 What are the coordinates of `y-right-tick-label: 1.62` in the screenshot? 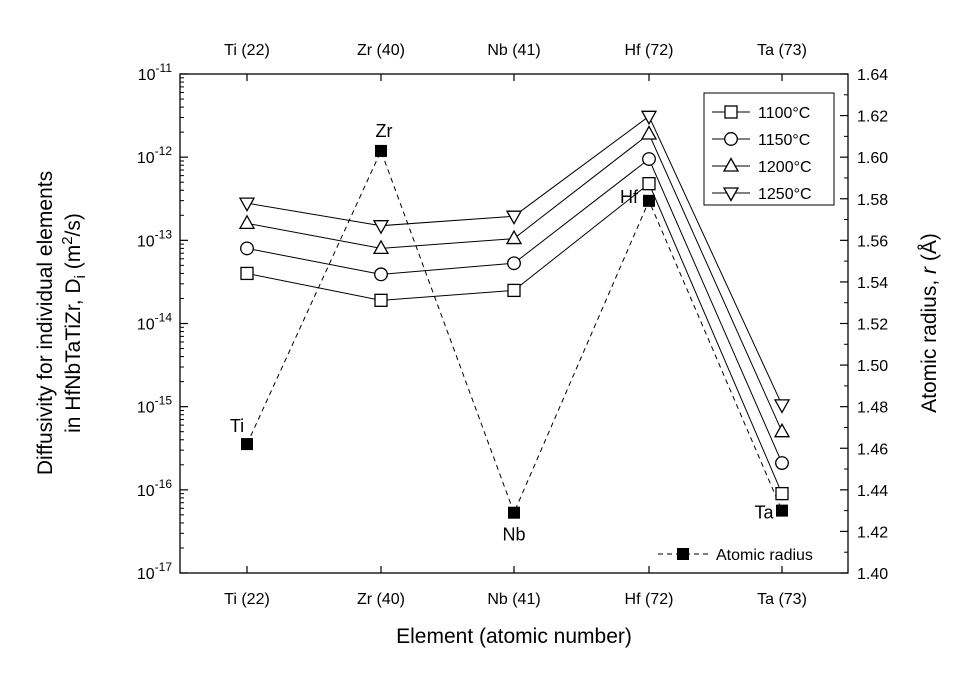 It's located at (872, 117).